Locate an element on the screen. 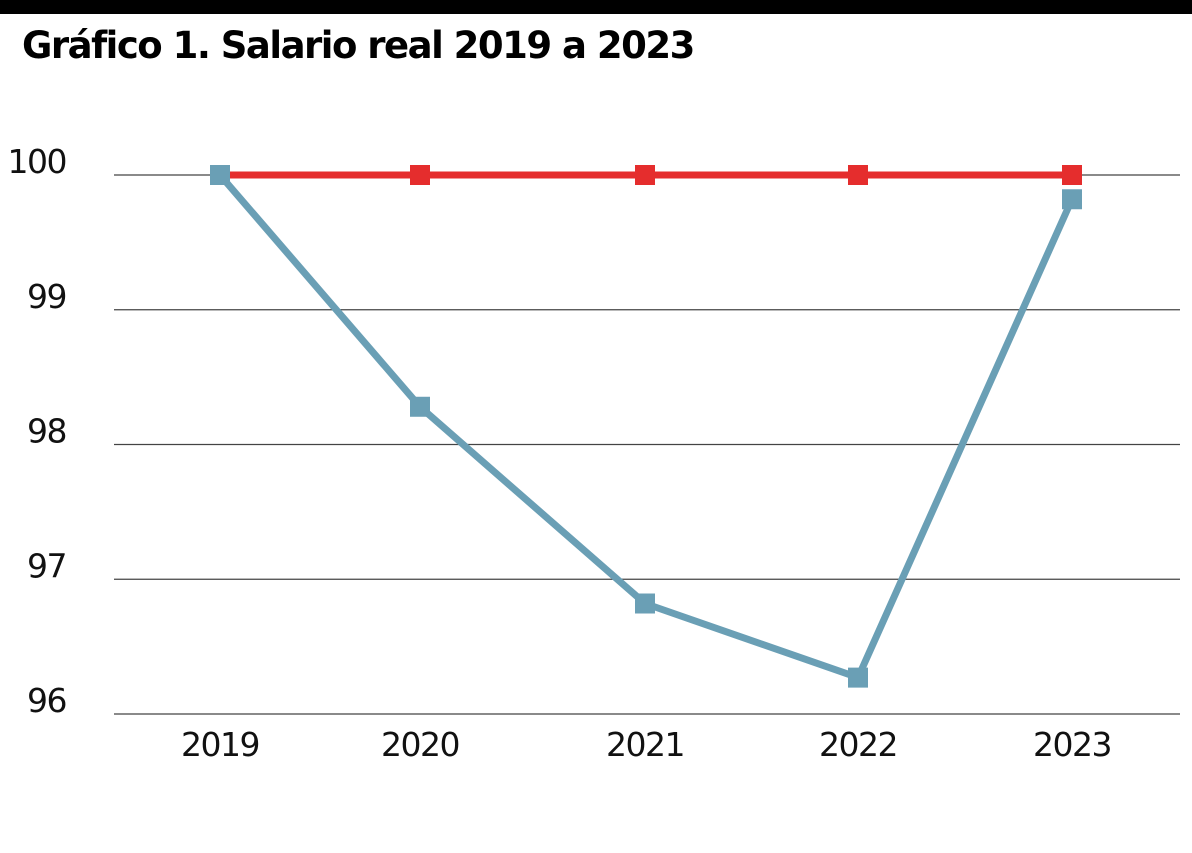  top-bar is located at coordinates (596, 7).